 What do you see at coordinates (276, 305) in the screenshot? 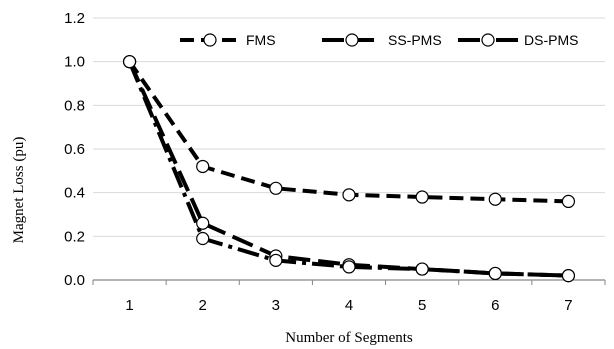
I see `x-tick-label: 3` at bounding box center [276, 305].